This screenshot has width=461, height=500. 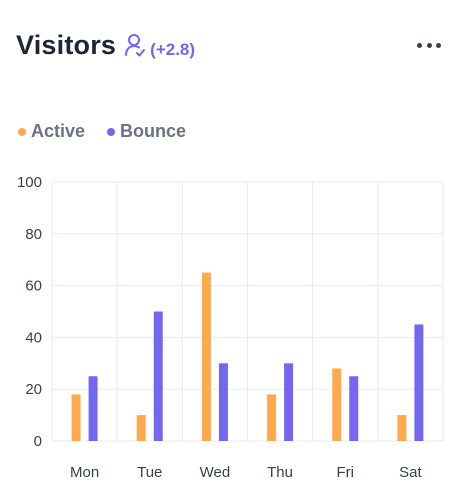 What do you see at coordinates (280, 472) in the screenshot?
I see `x-tick-label: Thu` at bounding box center [280, 472].